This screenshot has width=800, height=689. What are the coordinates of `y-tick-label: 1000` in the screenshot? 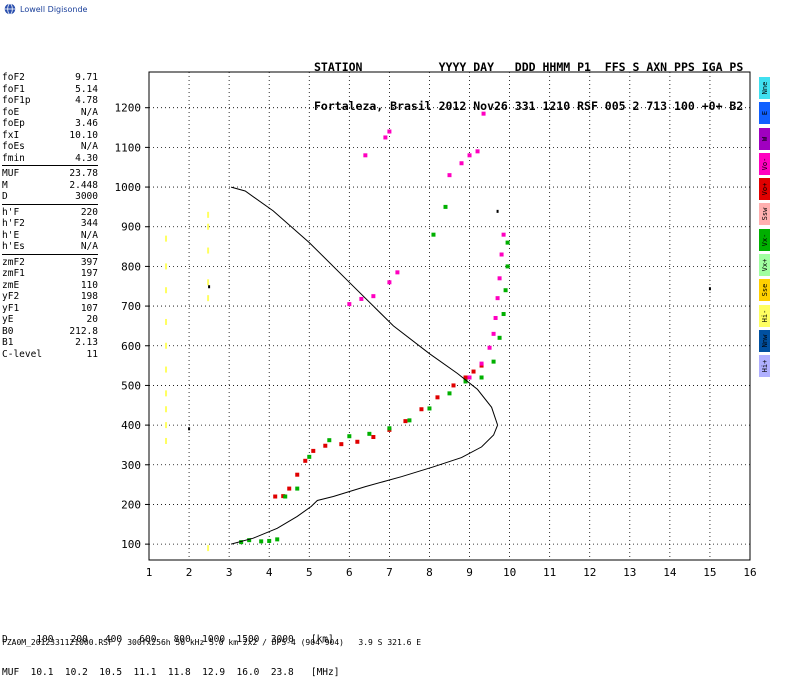 It's located at (128, 187).